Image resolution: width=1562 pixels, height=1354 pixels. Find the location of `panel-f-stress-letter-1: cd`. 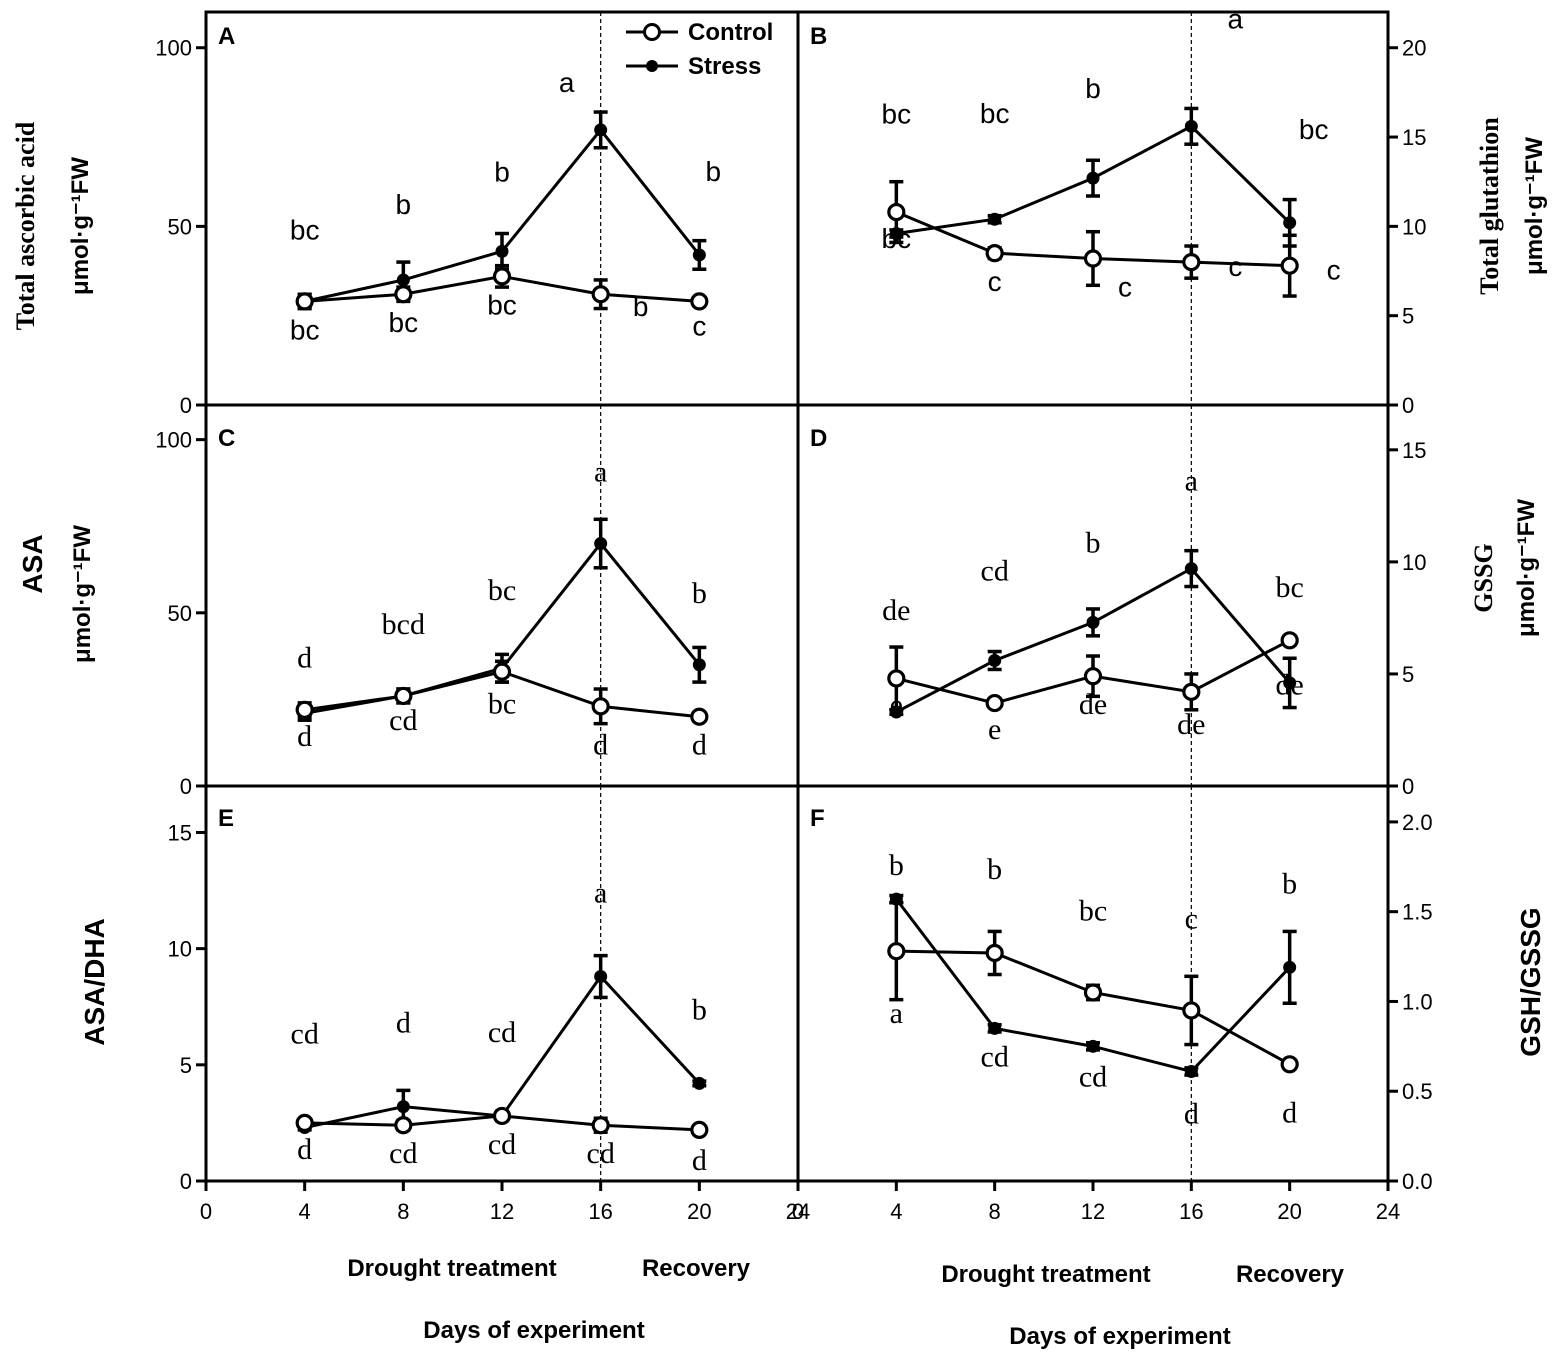

panel-f-stress-letter-1: cd is located at coordinates (995, 1056).